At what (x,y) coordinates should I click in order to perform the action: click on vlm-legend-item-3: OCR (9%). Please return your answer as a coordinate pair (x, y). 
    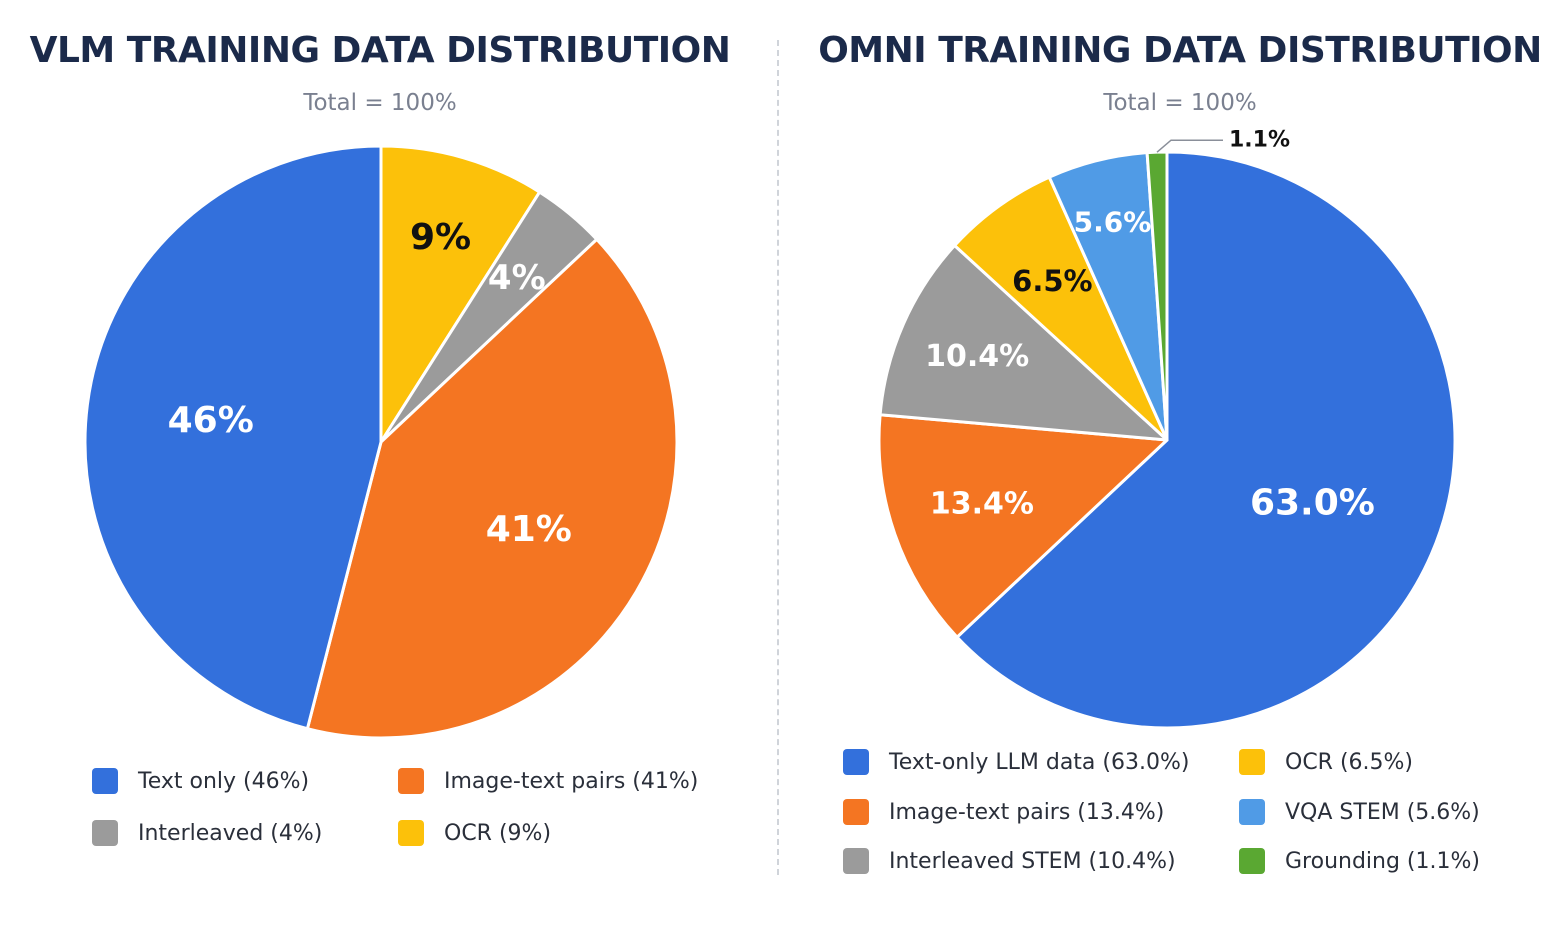
    Looking at the image, I should click on (474, 833).